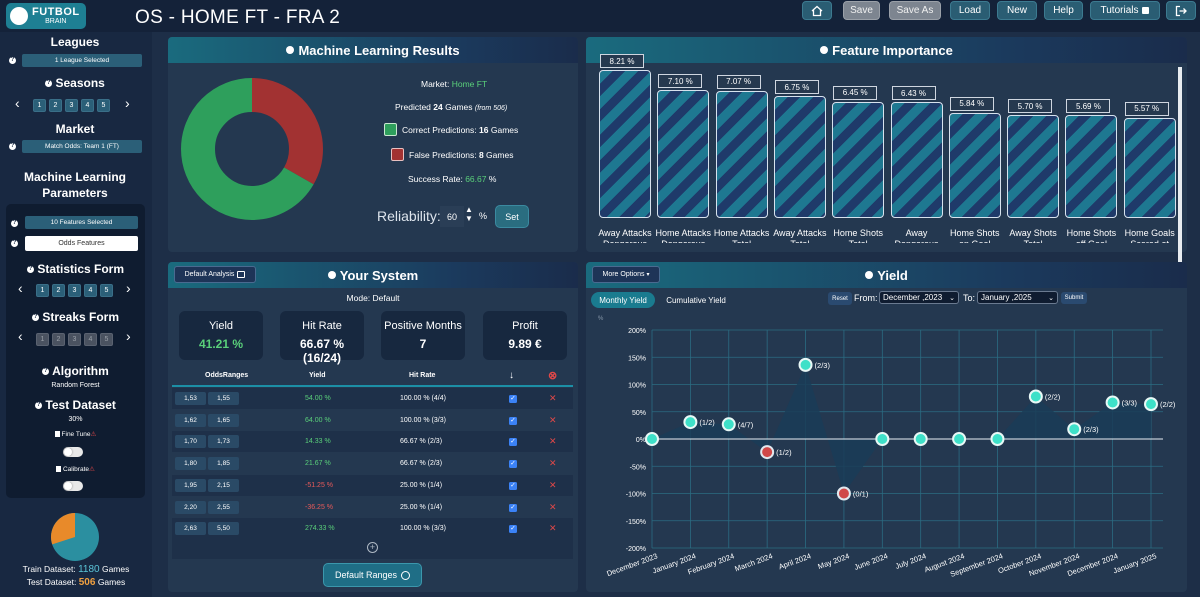 The width and height of the screenshot is (1200, 597). I want to click on finetune-toggle, so click(73, 452).